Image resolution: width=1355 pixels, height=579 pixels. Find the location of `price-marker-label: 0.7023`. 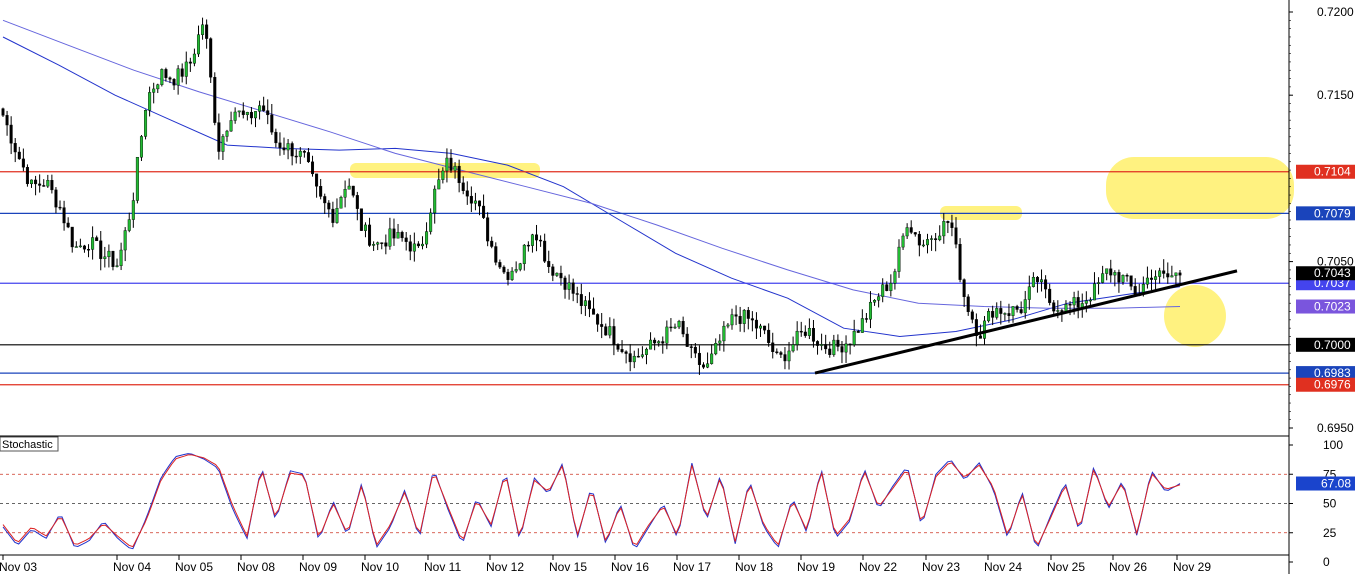

price-marker-label: 0.7023 is located at coordinates (1332, 307).